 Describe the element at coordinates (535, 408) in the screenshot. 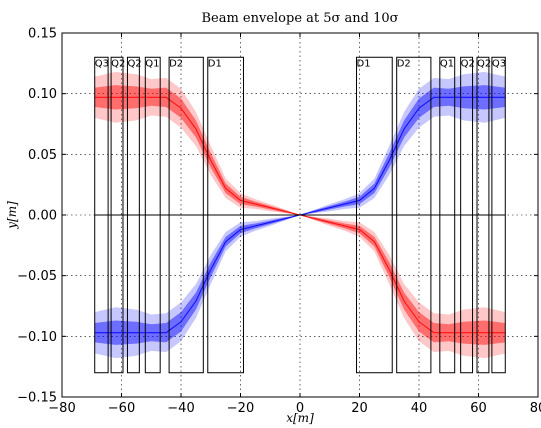

I see `x-tick-label: 80` at that location.